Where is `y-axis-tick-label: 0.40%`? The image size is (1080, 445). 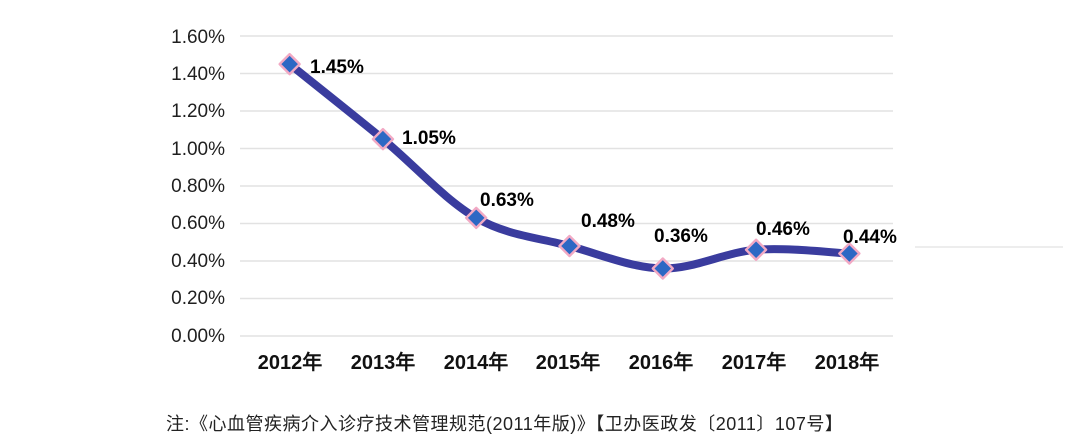 y-axis-tick-label: 0.40% is located at coordinates (198, 261).